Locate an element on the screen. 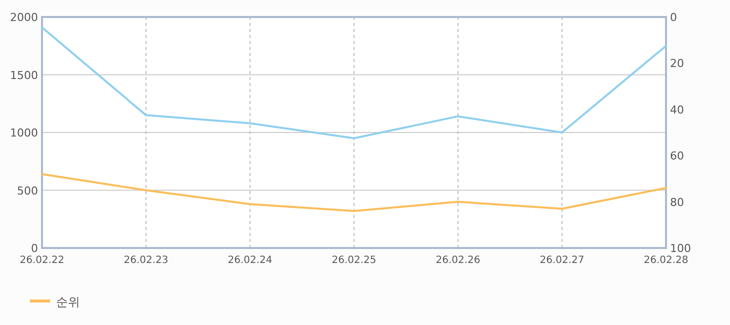 This screenshot has width=730, height=325. y-tick-label: 1500 is located at coordinates (24, 75).